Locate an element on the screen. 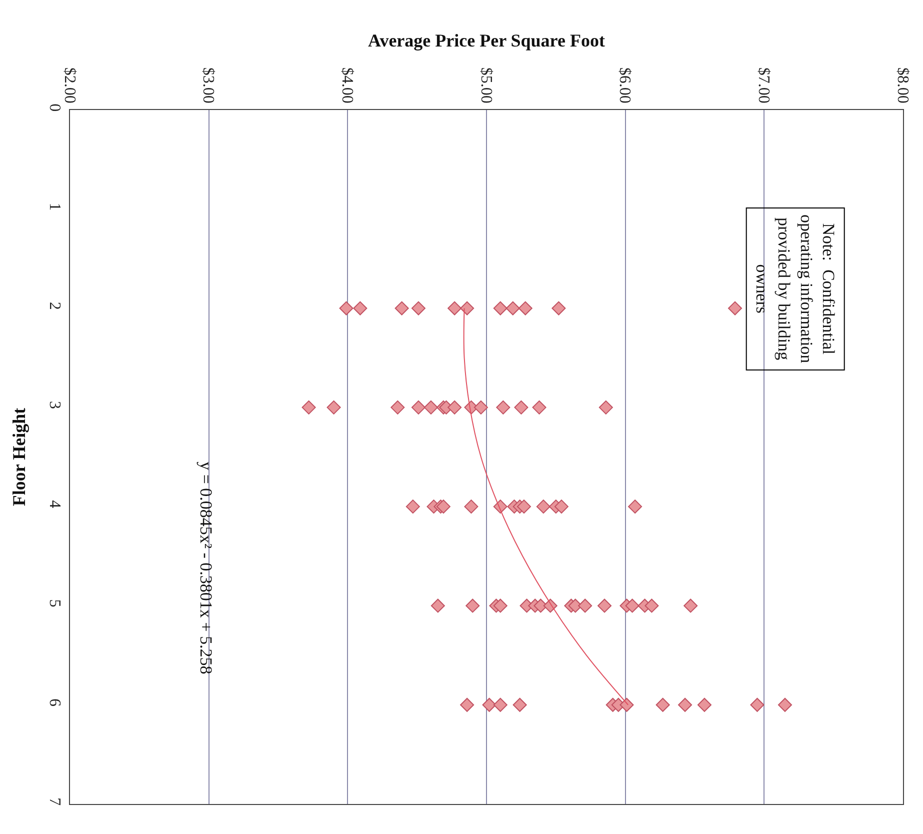 This screenshot has height=834, width=923. x-tick-label: $4.00 is located at coordinates (347, 85).